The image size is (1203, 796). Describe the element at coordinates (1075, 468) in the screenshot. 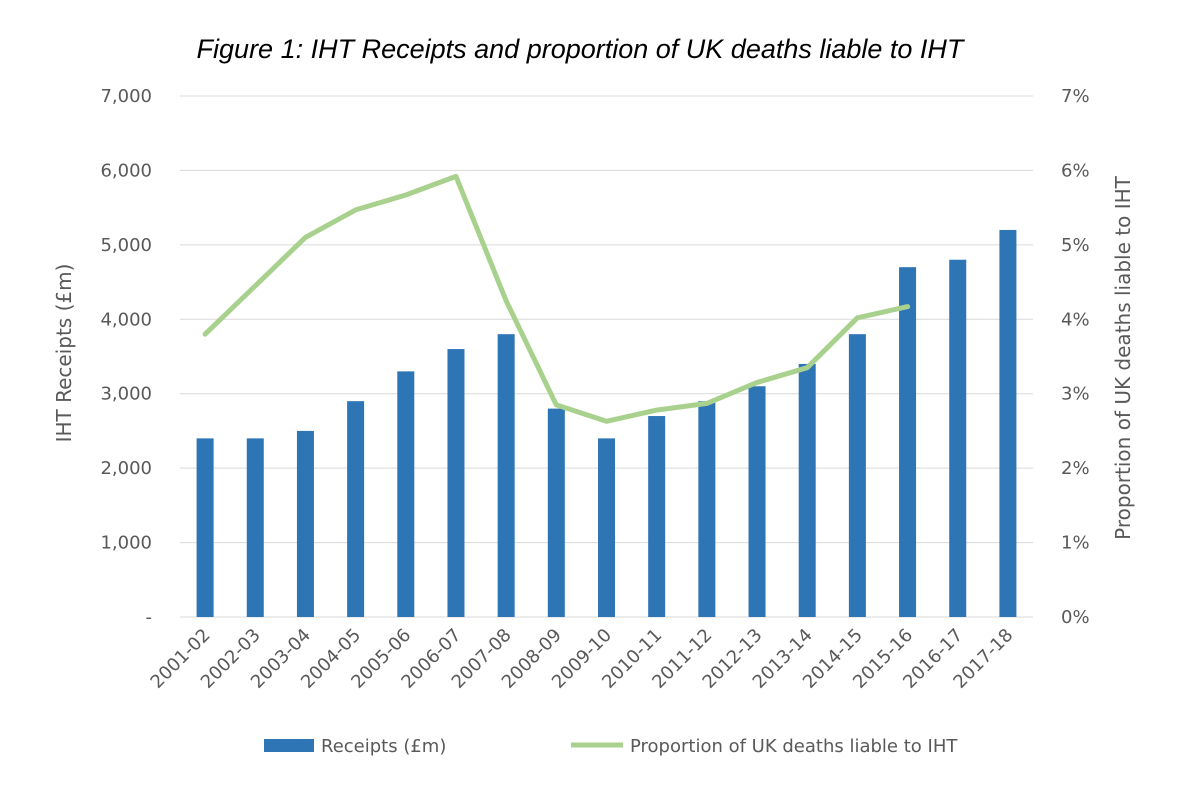

I see `right-tick-label: 2%` at that location.